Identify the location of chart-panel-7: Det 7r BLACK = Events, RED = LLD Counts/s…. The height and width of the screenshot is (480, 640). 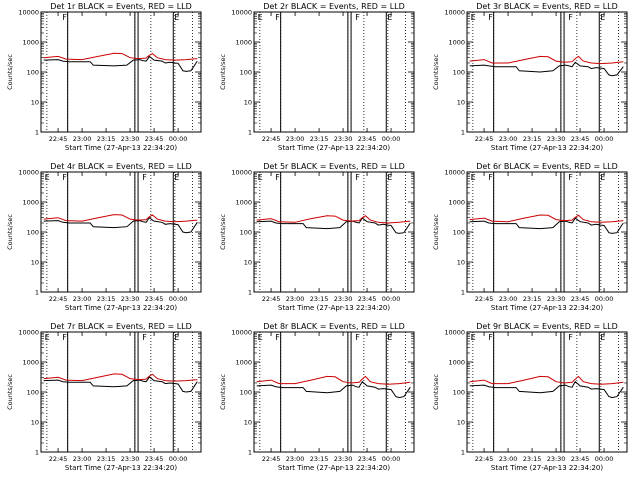
(104, 397).